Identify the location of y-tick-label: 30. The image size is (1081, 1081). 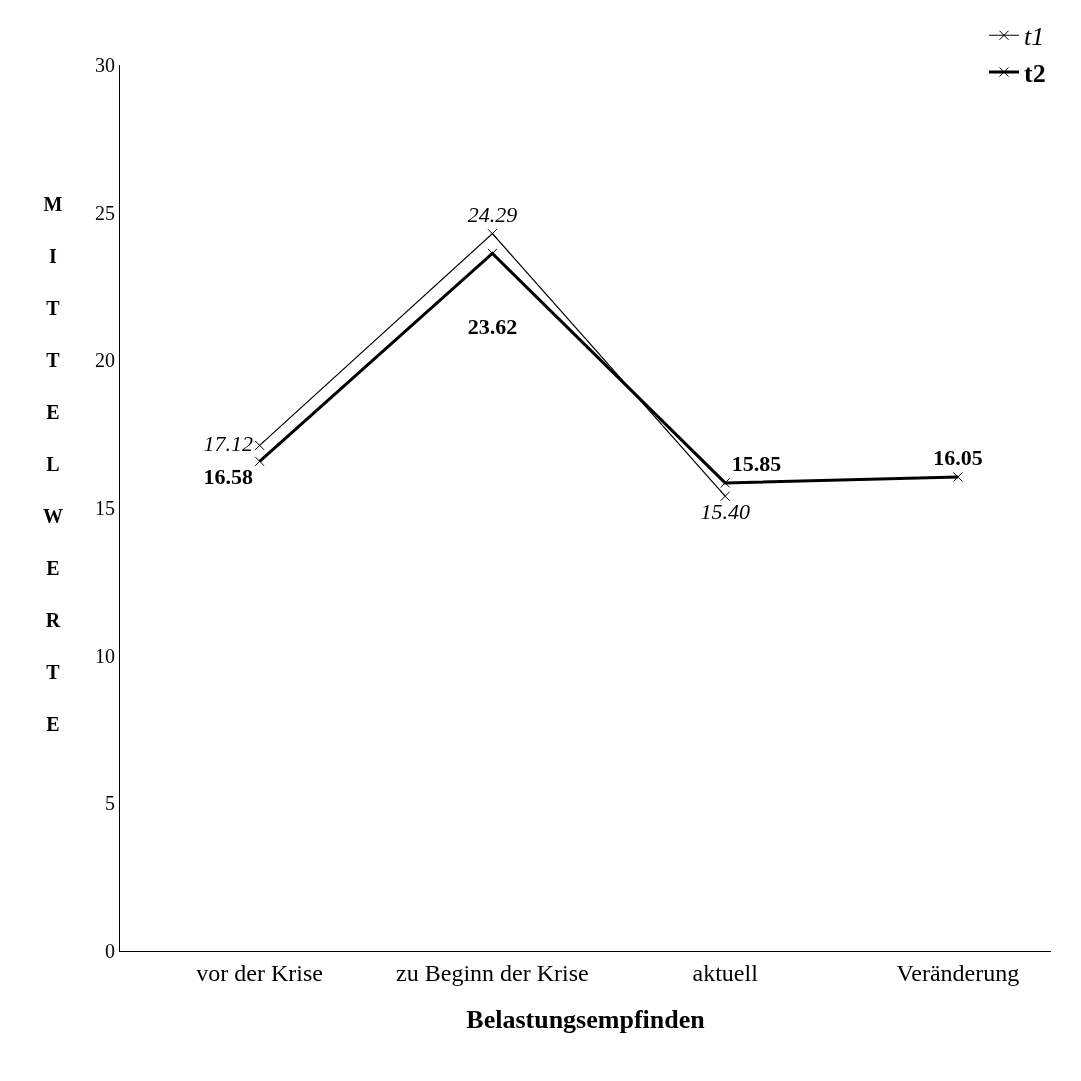
(105, 65).